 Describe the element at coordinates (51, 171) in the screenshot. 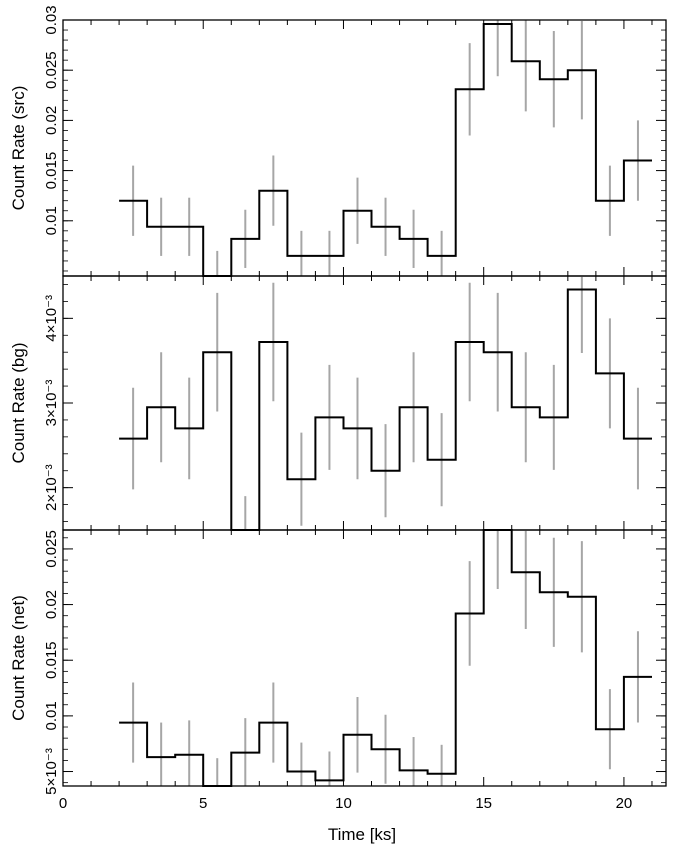

I see `src-y-tick-label: 0.015` at that location.